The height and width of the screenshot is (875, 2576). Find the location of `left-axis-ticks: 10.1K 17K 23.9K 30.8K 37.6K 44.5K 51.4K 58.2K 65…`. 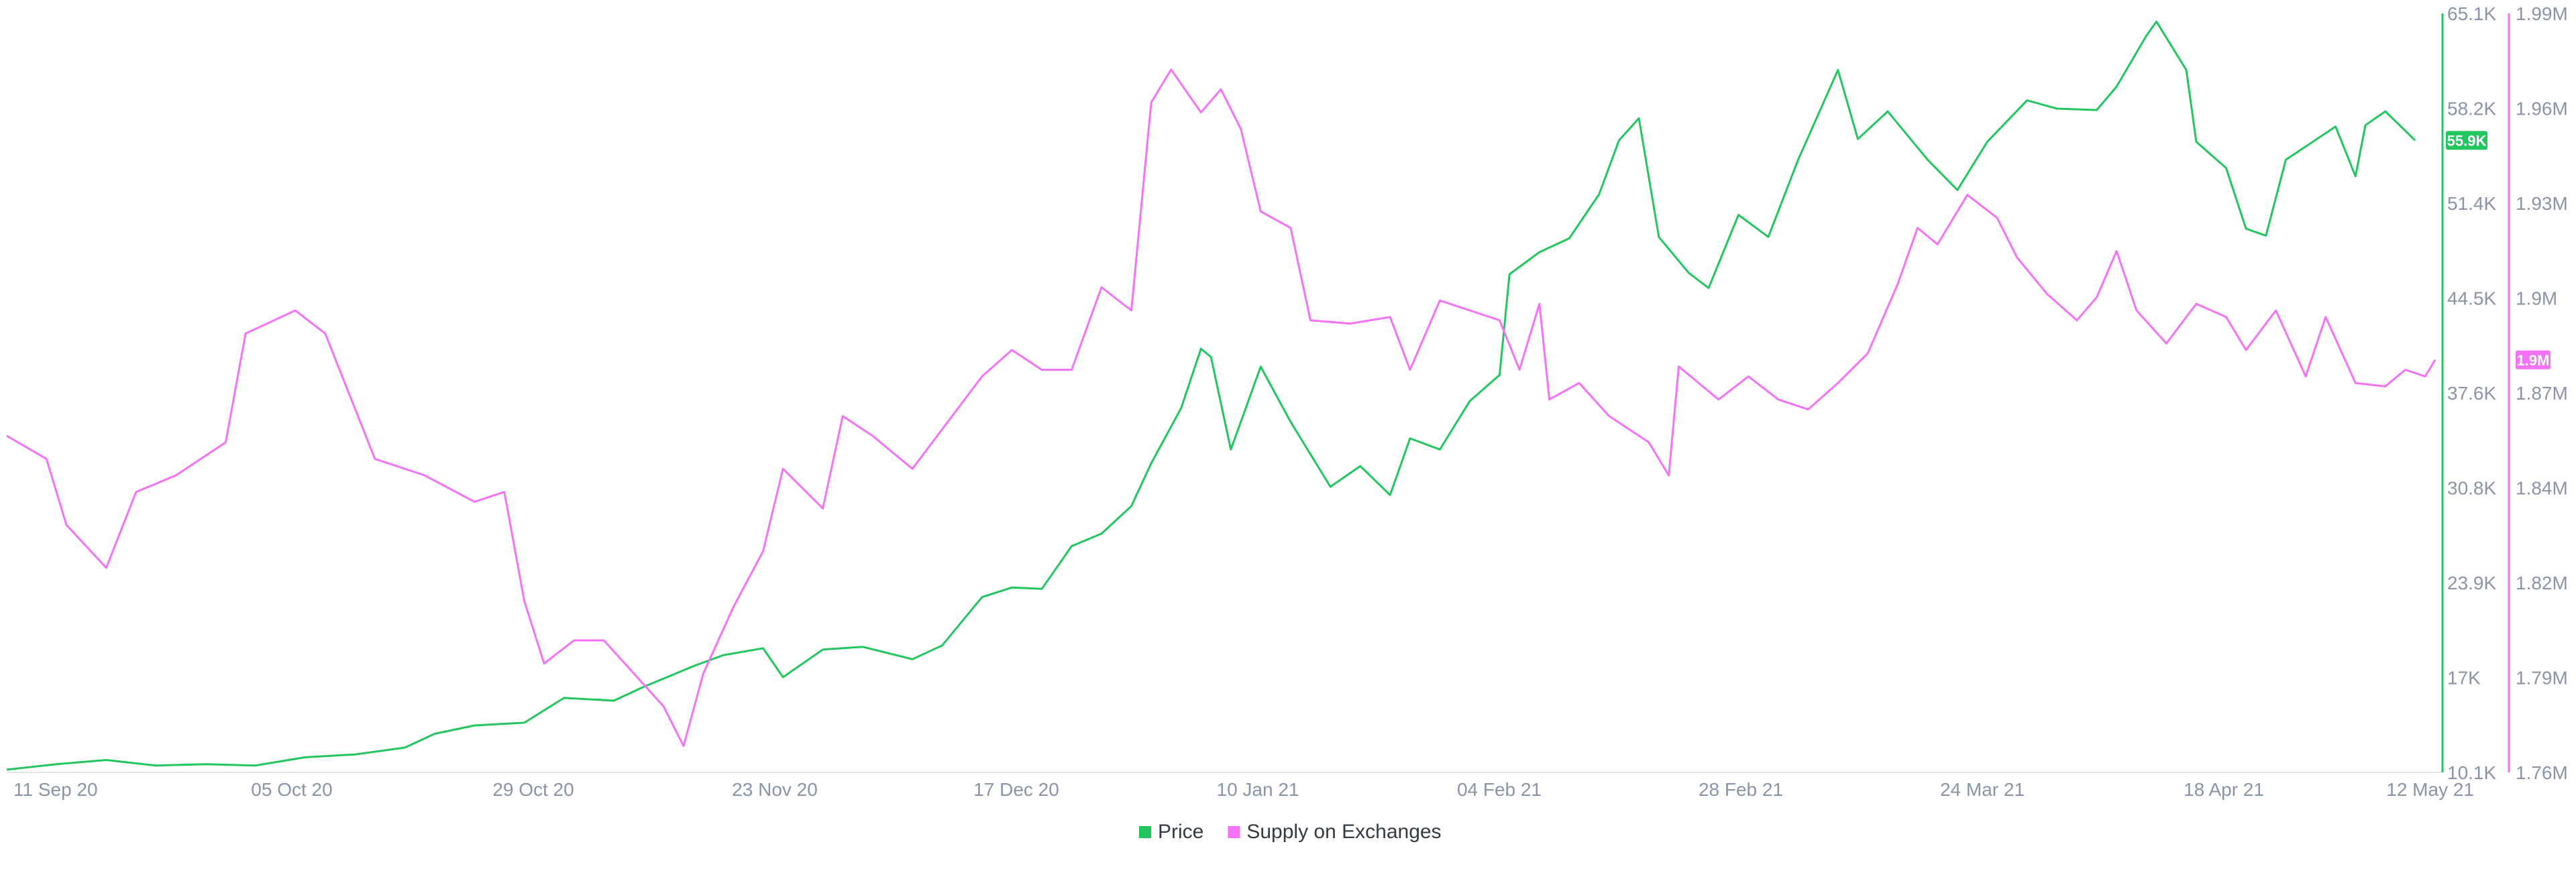

left-axis-ticks: 10.1K 17K 23.9K 30.8K 37.6K 44.5K 51.4K 58.2K 65… is located at coordinates (2471, 393).